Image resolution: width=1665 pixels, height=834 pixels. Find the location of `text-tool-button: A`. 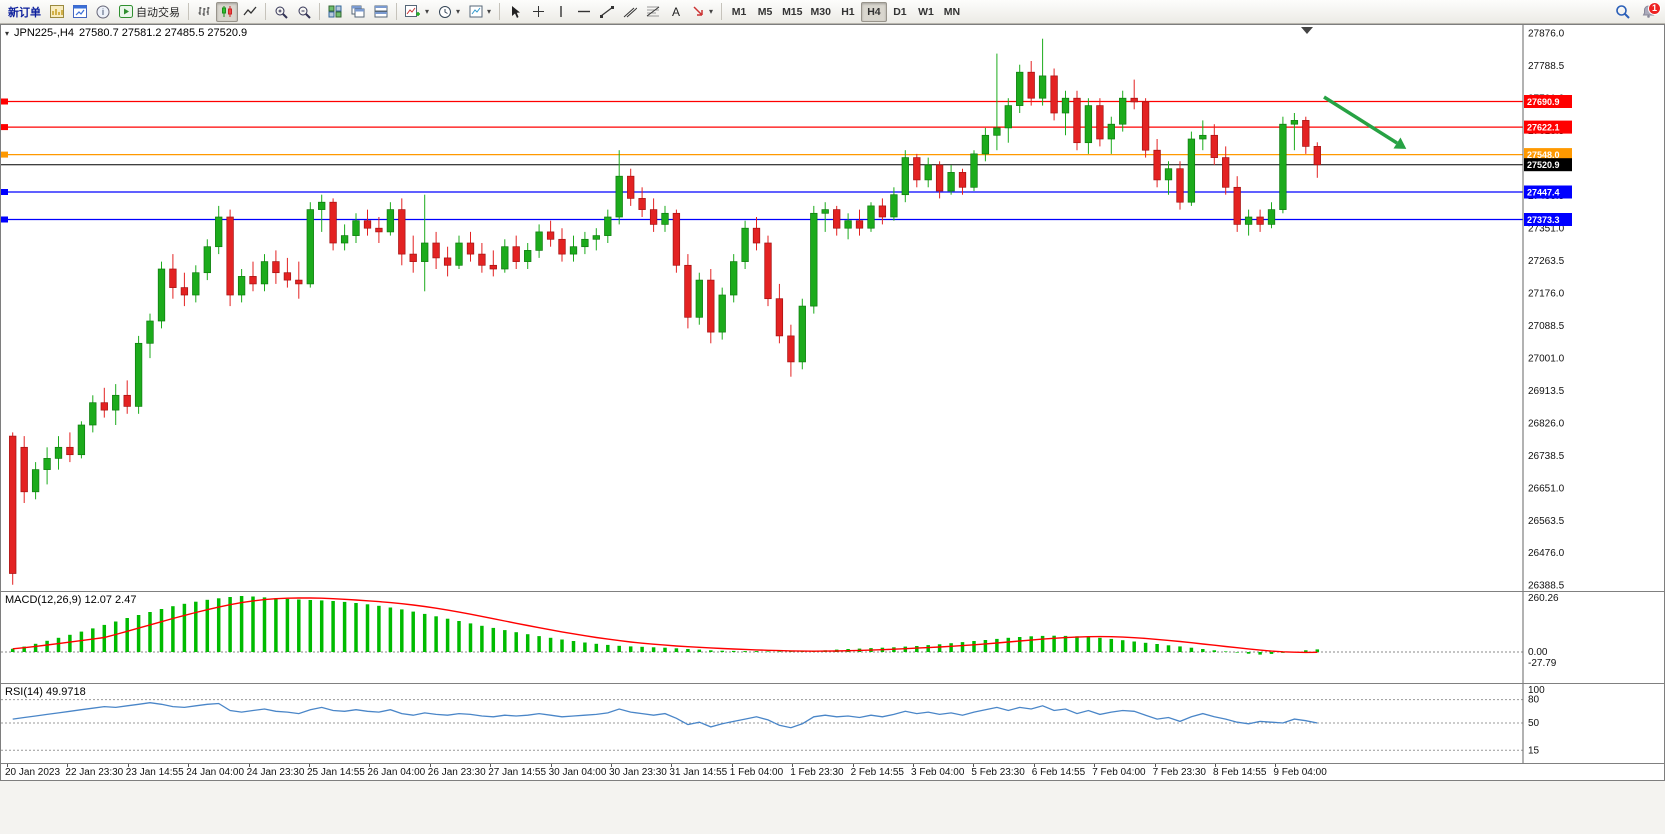

text-tool-button: A is located at coordinates (676, 12).